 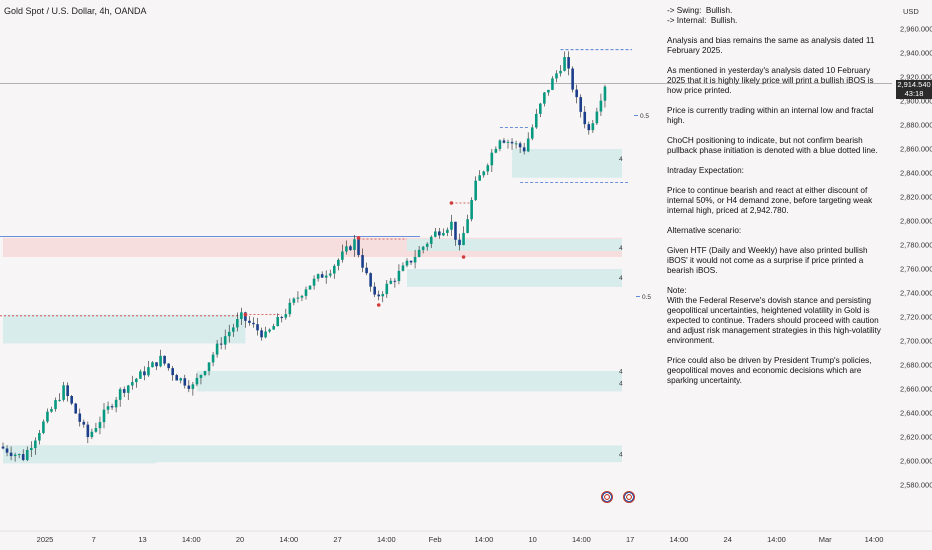 I want to click on markers-layer, so click(x=354, y=259).